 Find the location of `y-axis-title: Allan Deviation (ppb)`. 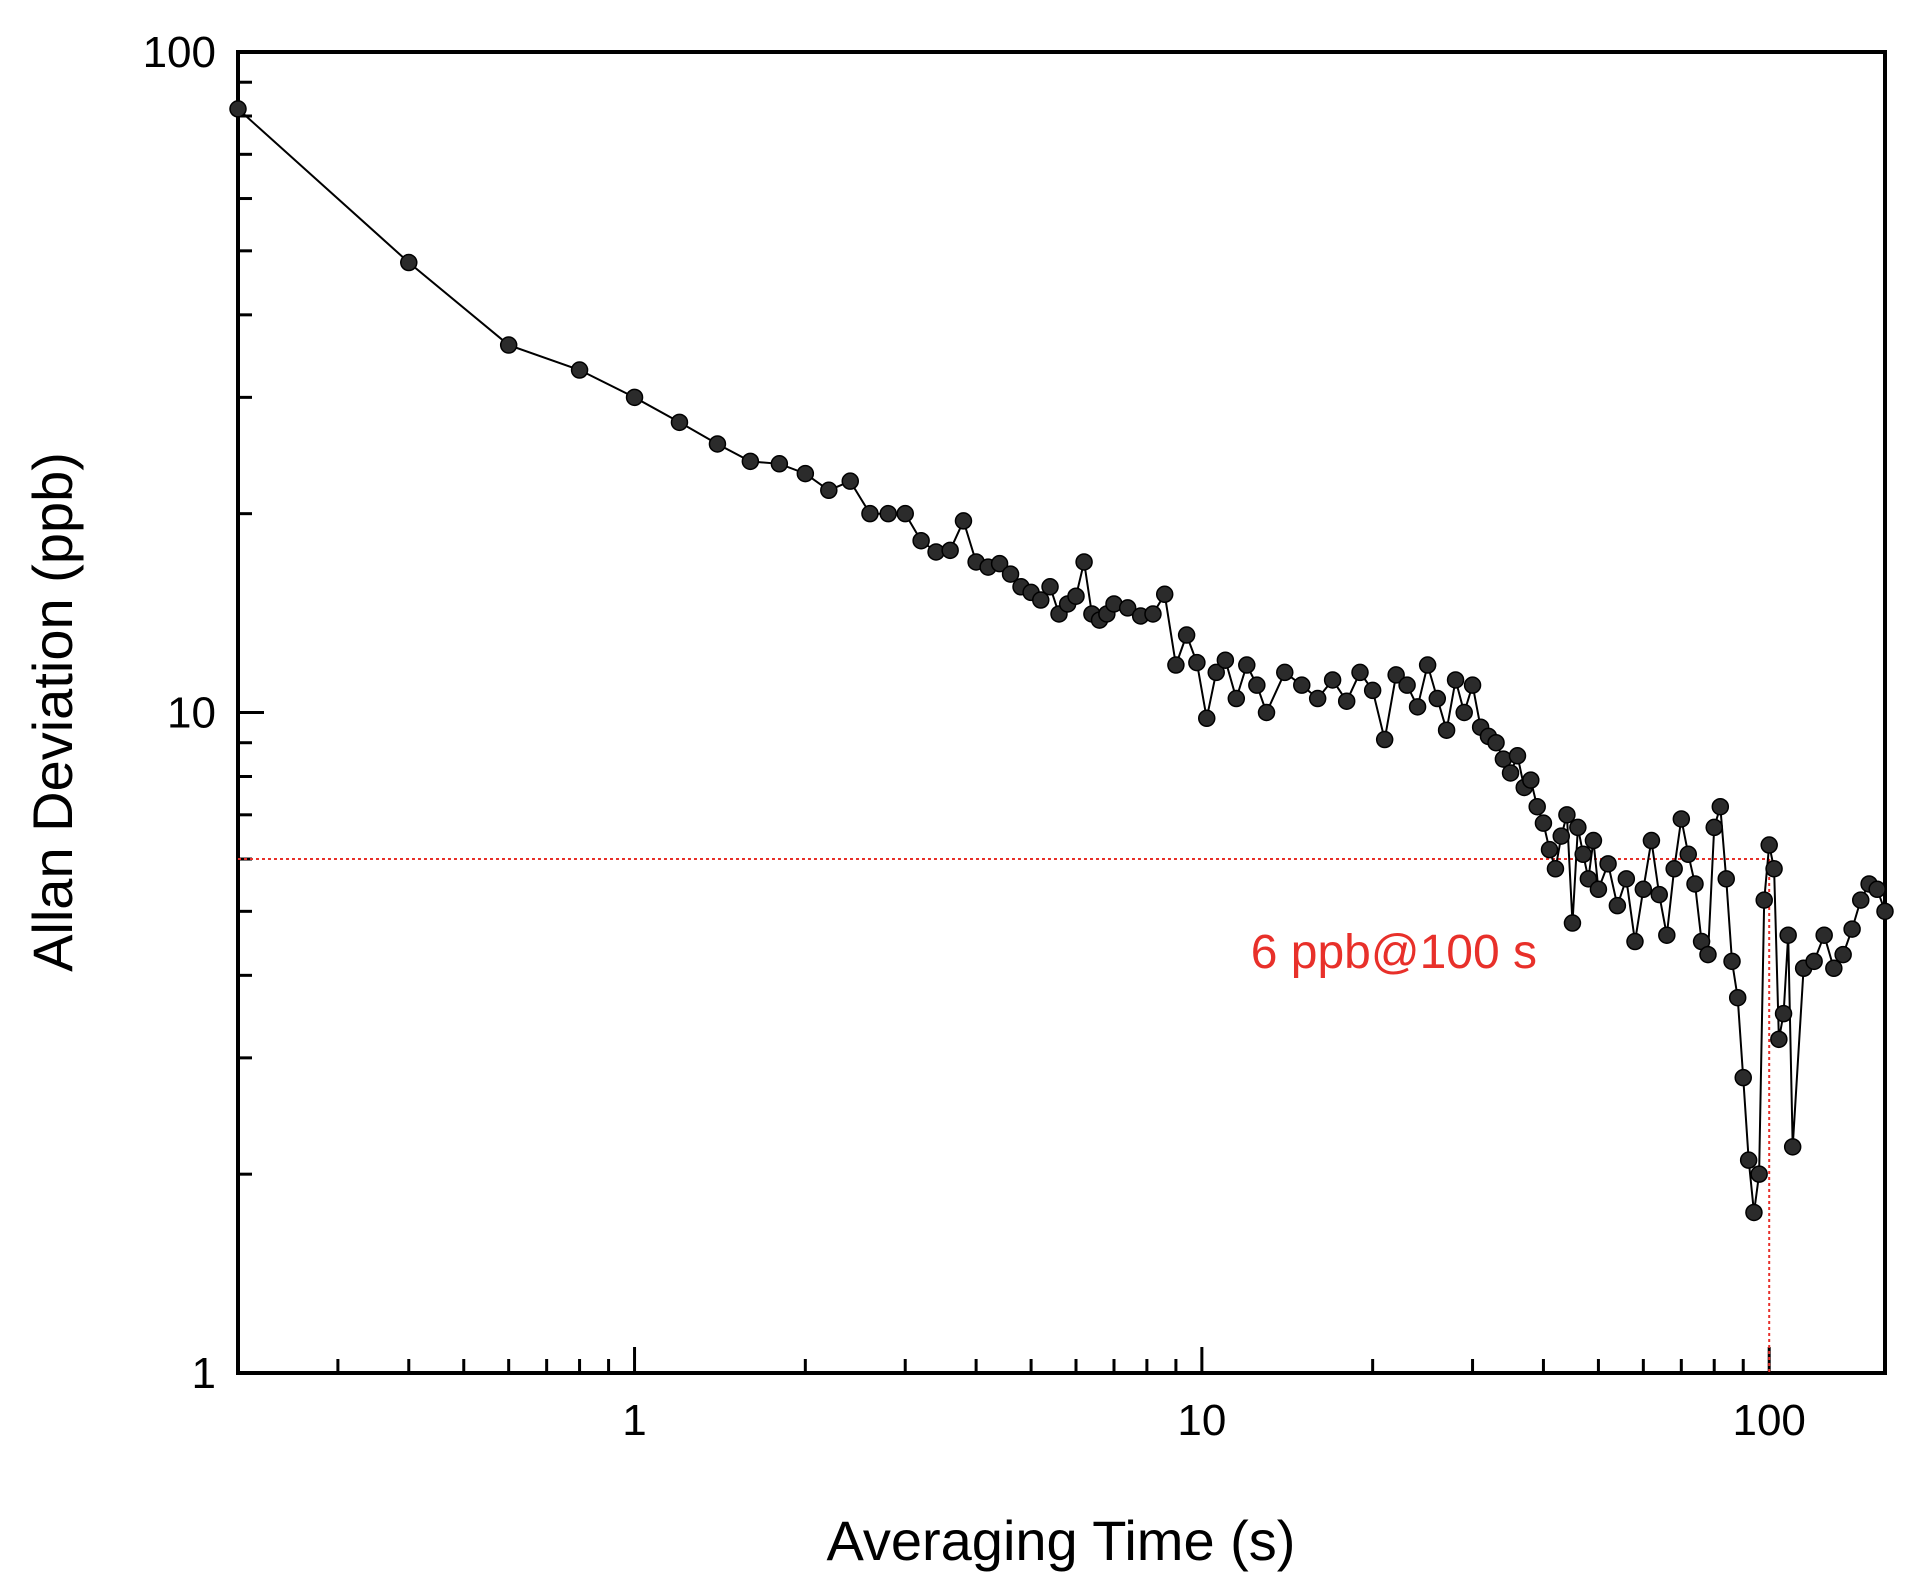

y-axis-title: Allan Deviation (ppb) is located at coordinates (52, 712).